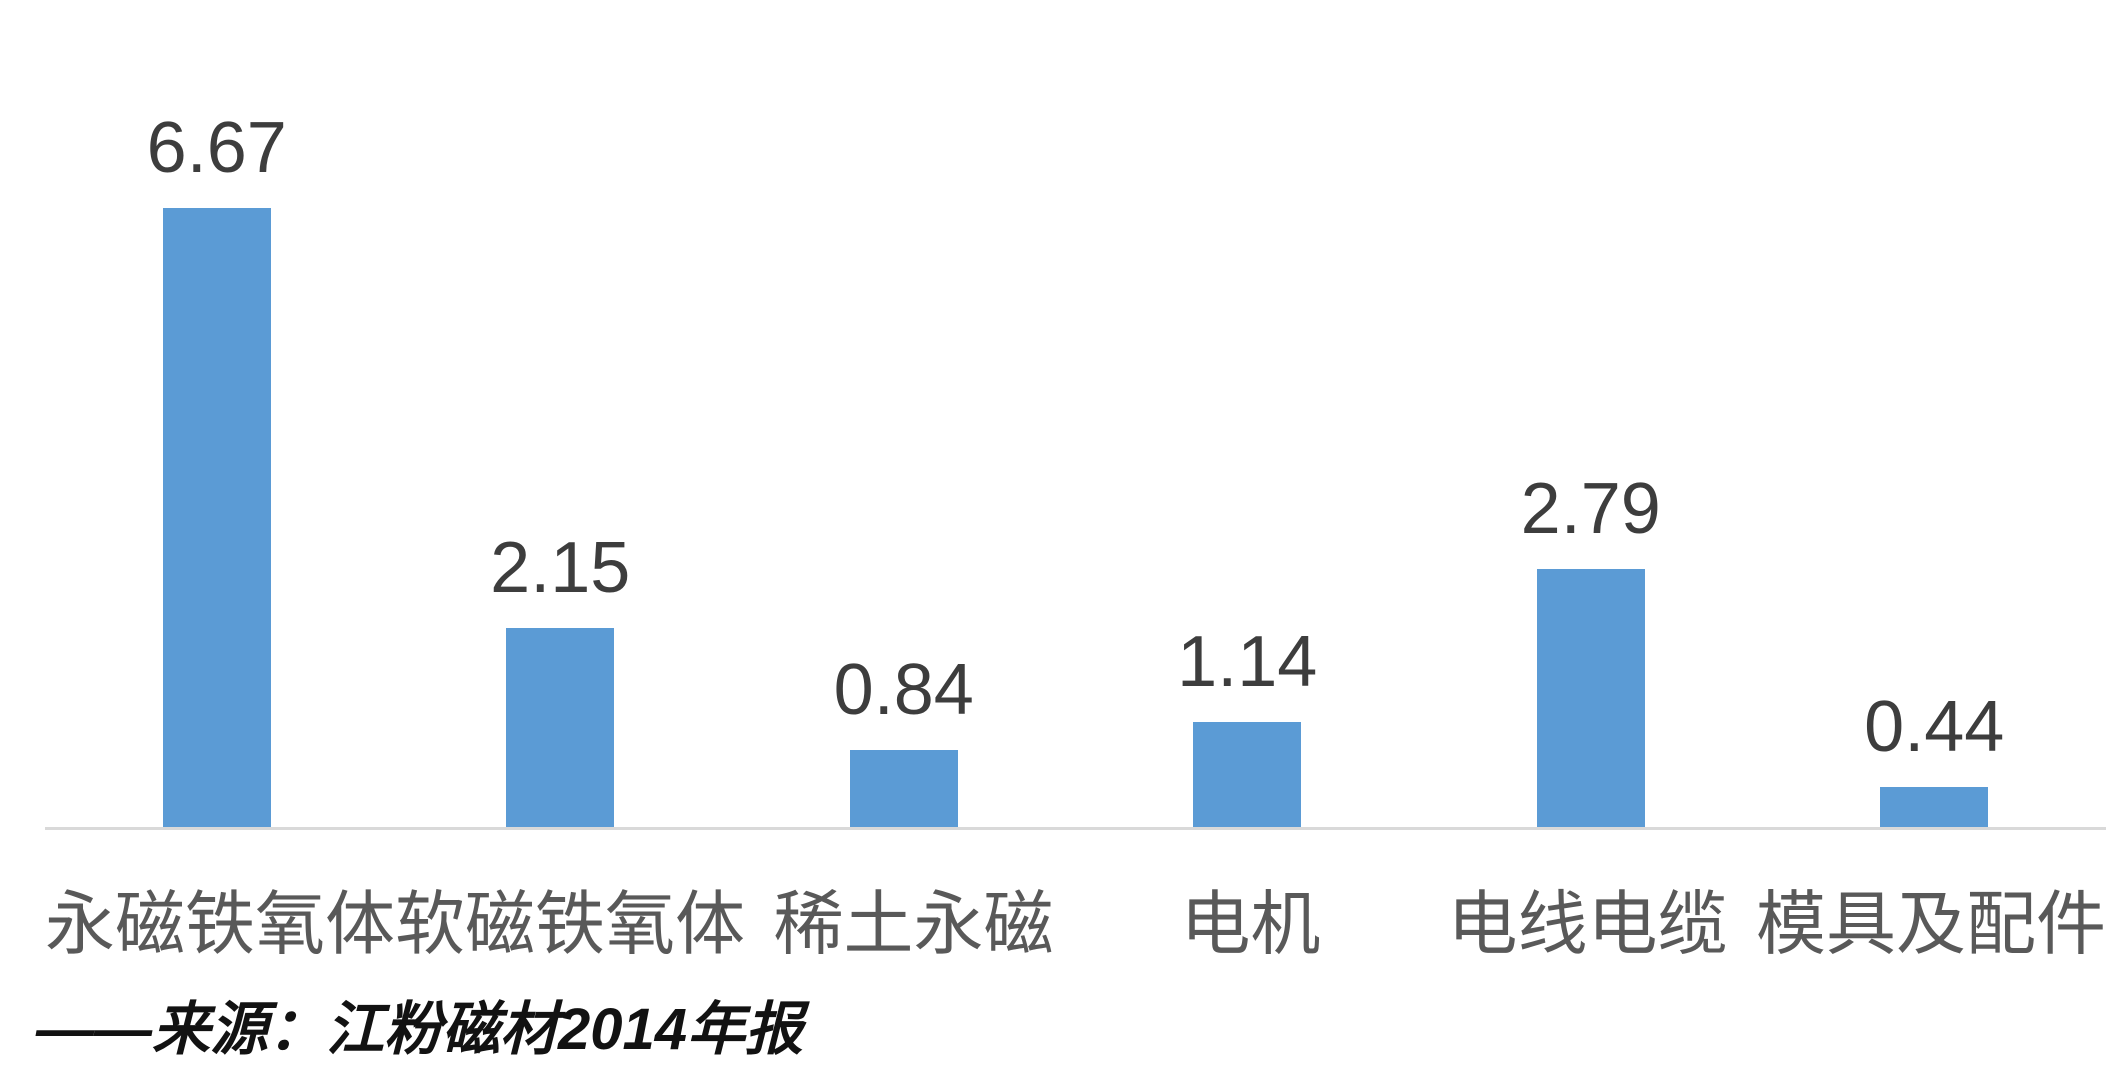 This screenshot has width=2106, height=1088. Describe the element at coordinates (1247, 662) in the screenshot. I see `bar-value-label: 1.14` at that location.